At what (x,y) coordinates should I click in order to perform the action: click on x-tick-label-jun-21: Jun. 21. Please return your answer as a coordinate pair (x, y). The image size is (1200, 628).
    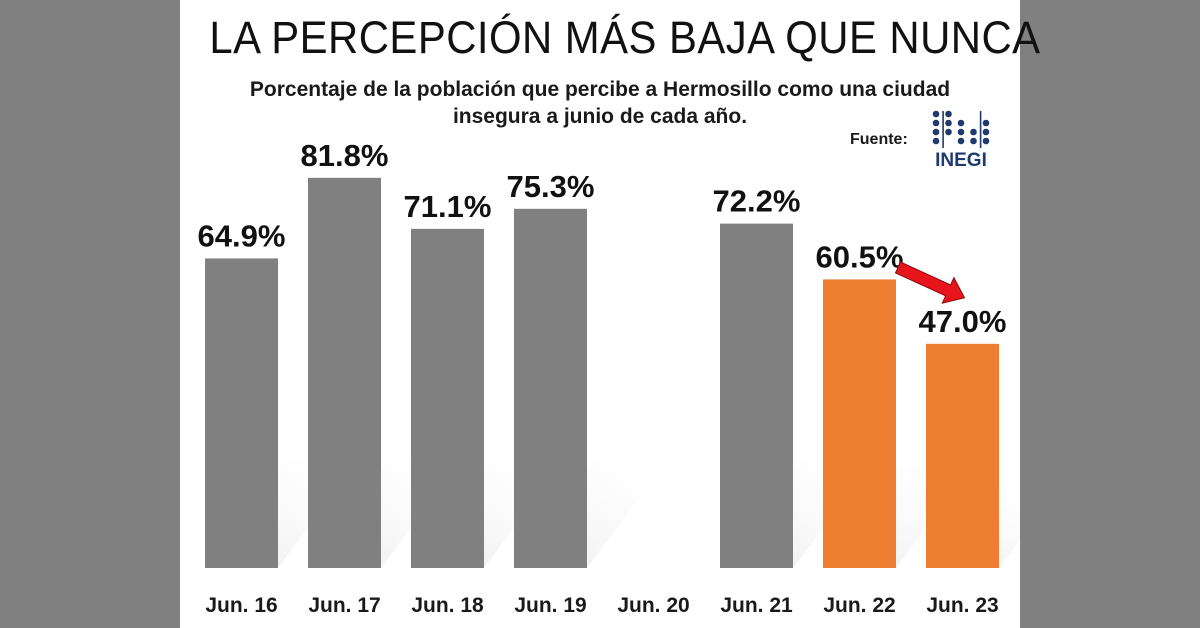
    Looking at the image, I should click on (756, 605).